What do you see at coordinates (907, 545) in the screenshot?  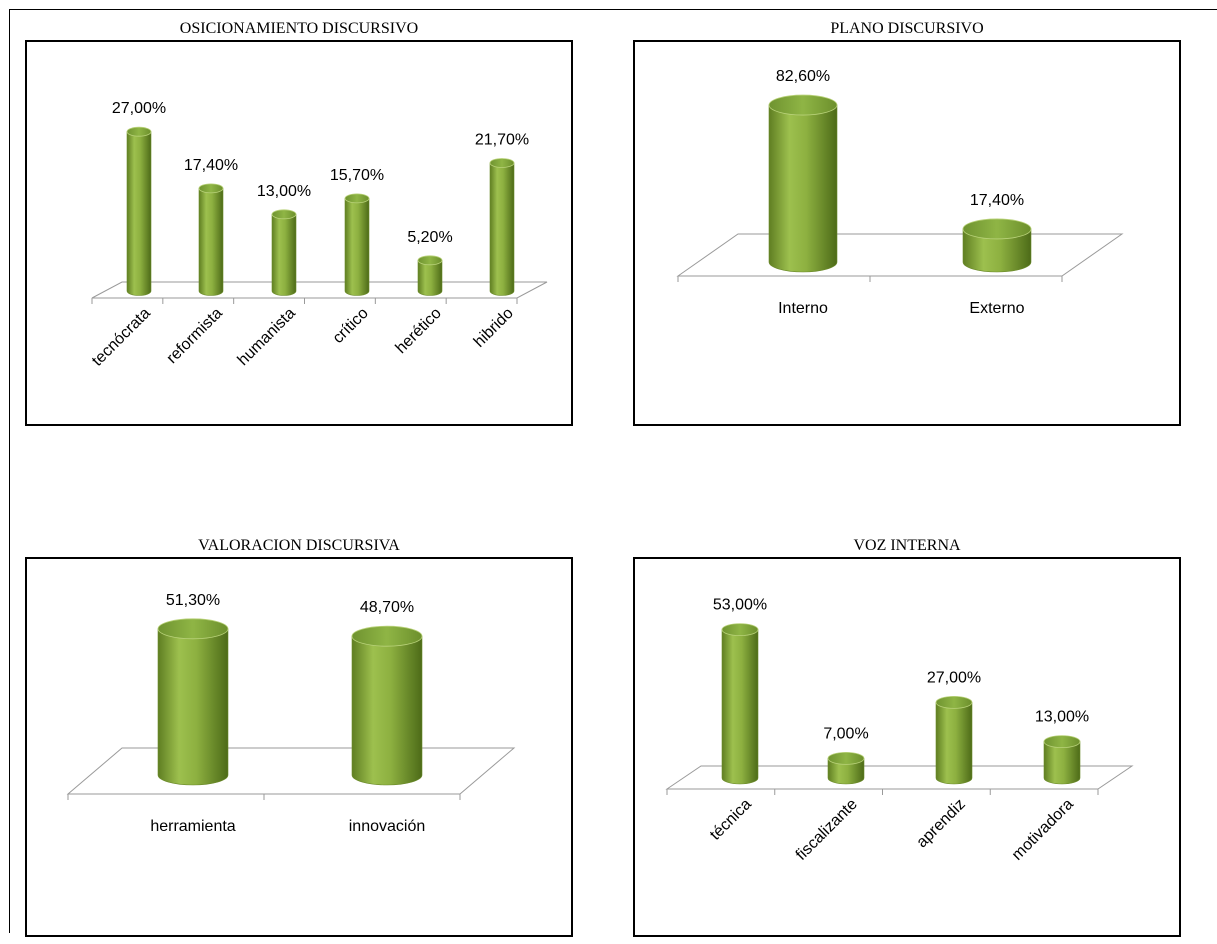 I see `chart-title: VOZ INTERNA` at bounding box center [907, 545].